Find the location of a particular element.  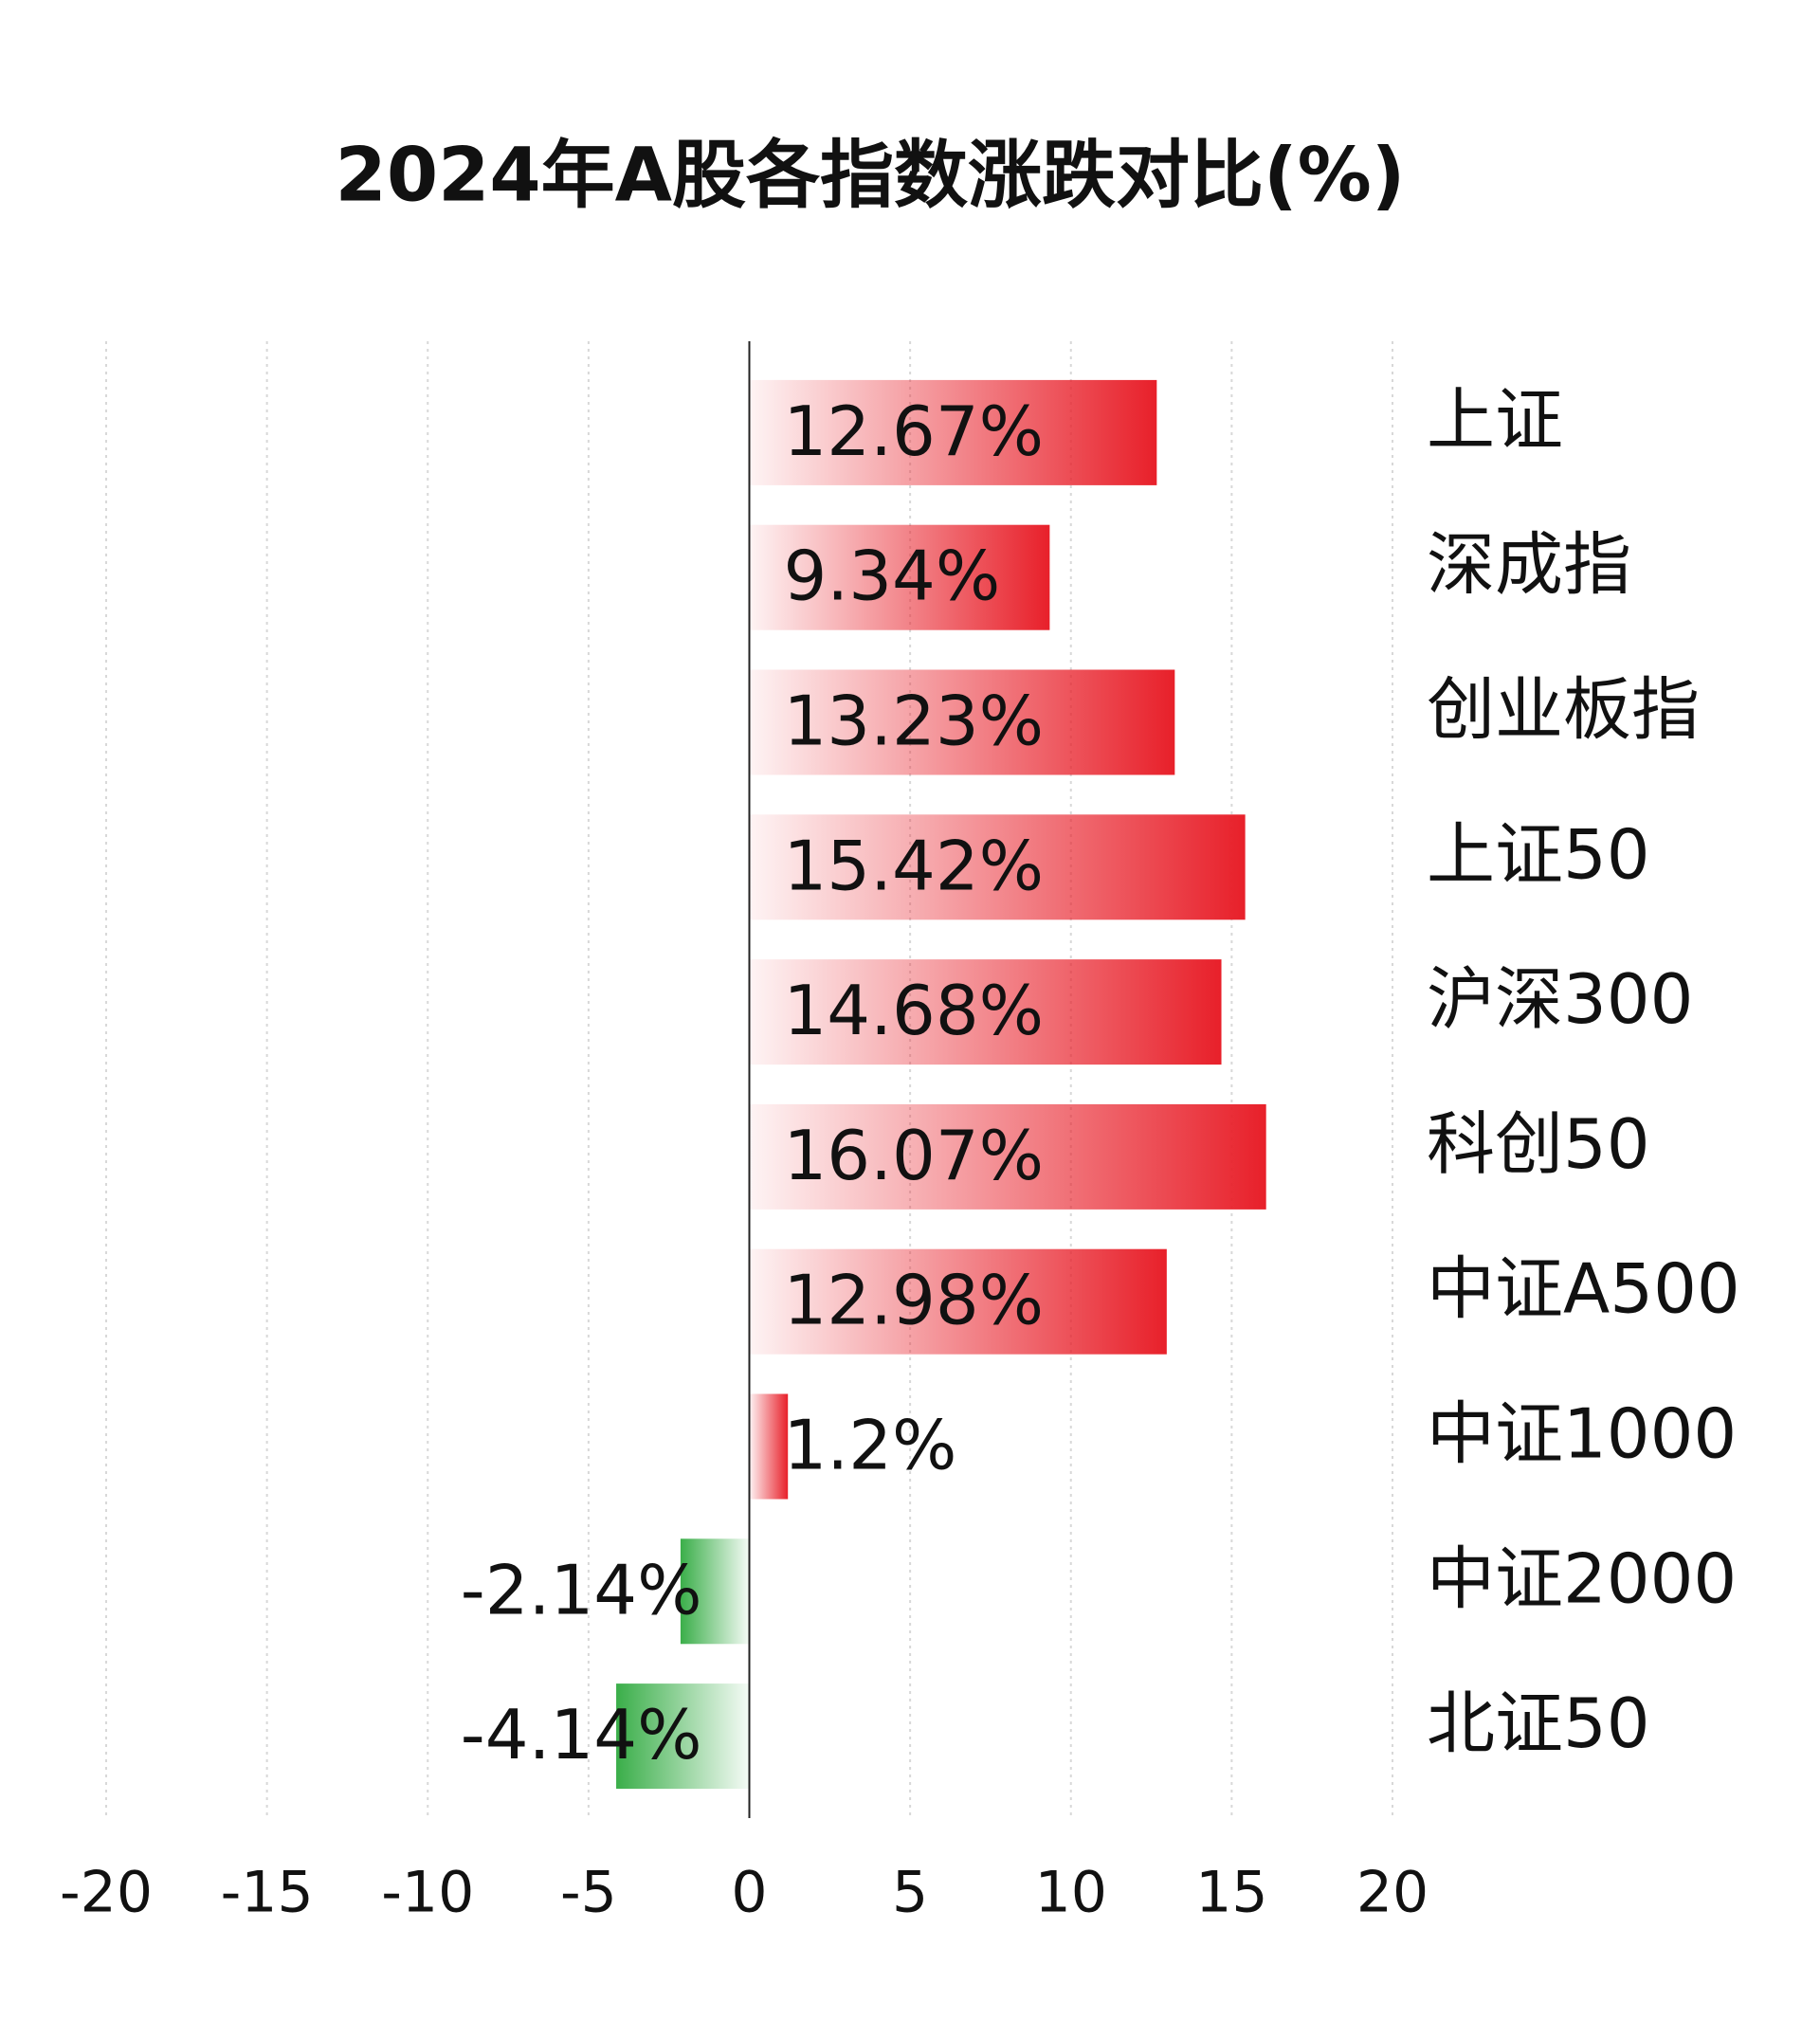

category-label: 创业板指 is located at coordinates (1563, 710).